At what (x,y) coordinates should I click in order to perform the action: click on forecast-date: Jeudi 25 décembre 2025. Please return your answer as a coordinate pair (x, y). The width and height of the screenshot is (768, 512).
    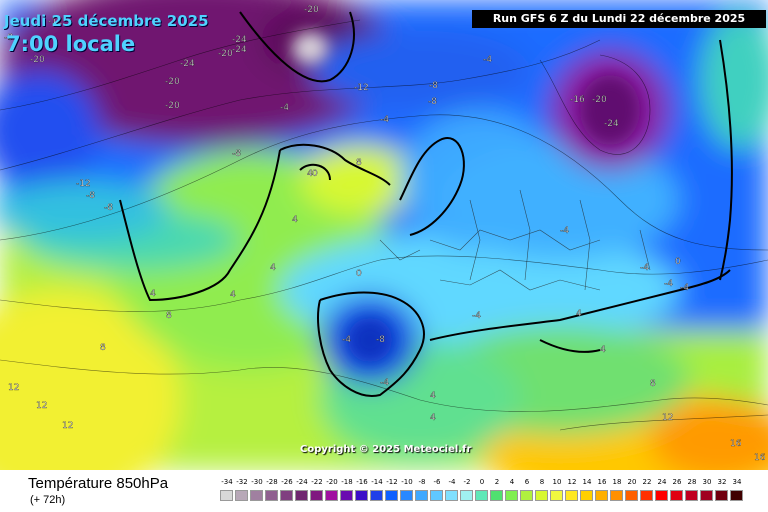
    Looking at the image, I should click on (106, 21).